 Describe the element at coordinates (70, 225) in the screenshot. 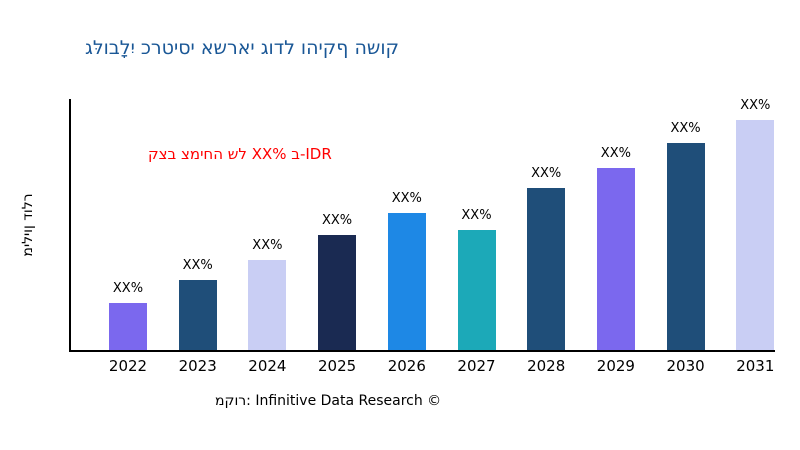

I see `y-axis-line` at that location.